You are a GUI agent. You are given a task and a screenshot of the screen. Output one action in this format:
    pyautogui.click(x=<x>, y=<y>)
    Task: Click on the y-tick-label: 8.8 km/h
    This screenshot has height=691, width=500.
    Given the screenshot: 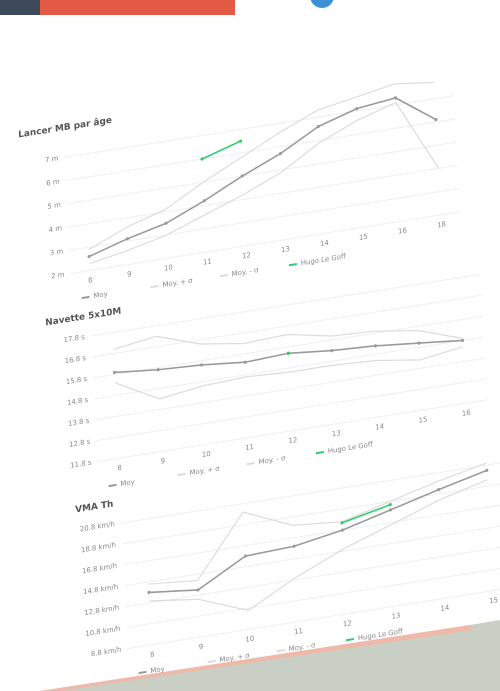 What is the action you would take?
    pyautogui.click(x=106, y=652)
    